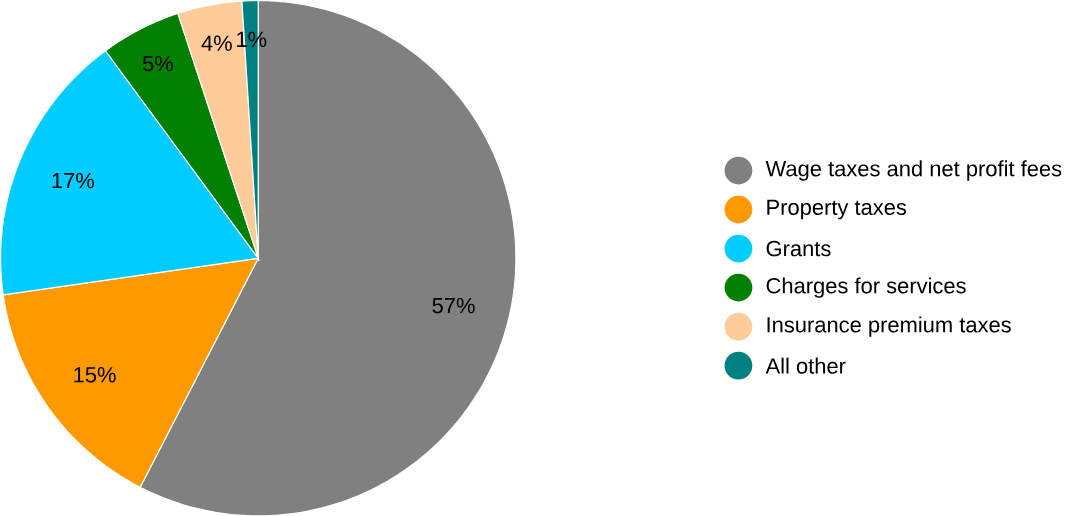  I want to click on data-label: 4%, so click(216, 43).